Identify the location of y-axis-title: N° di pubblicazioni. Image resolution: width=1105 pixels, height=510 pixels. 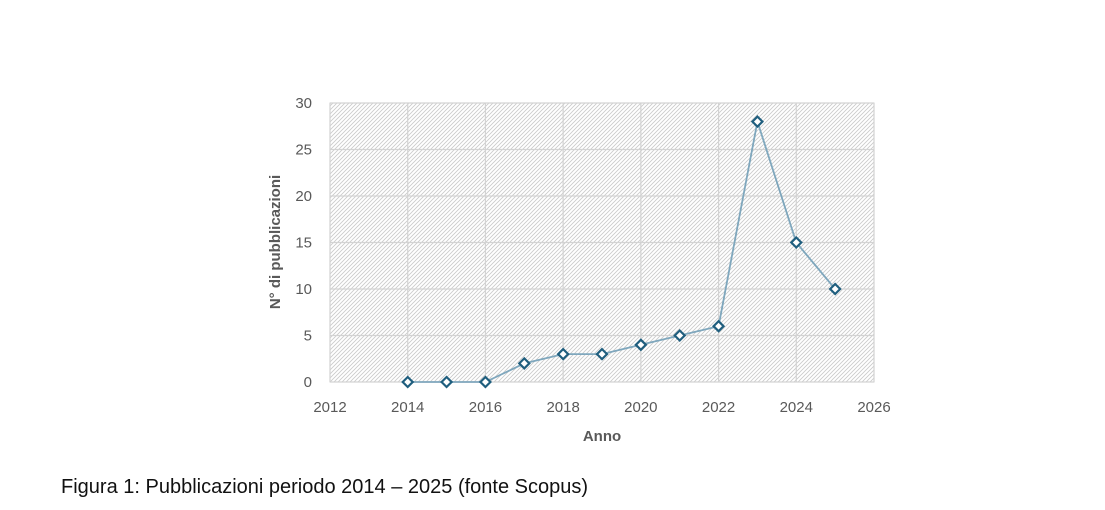
(275, 242).